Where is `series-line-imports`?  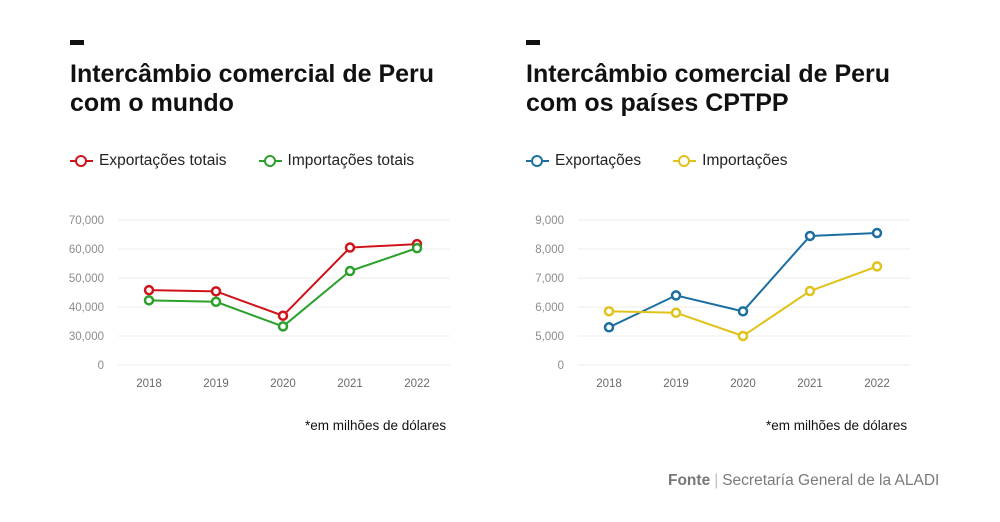
series-line-imports is located at coordinates (743, 301).